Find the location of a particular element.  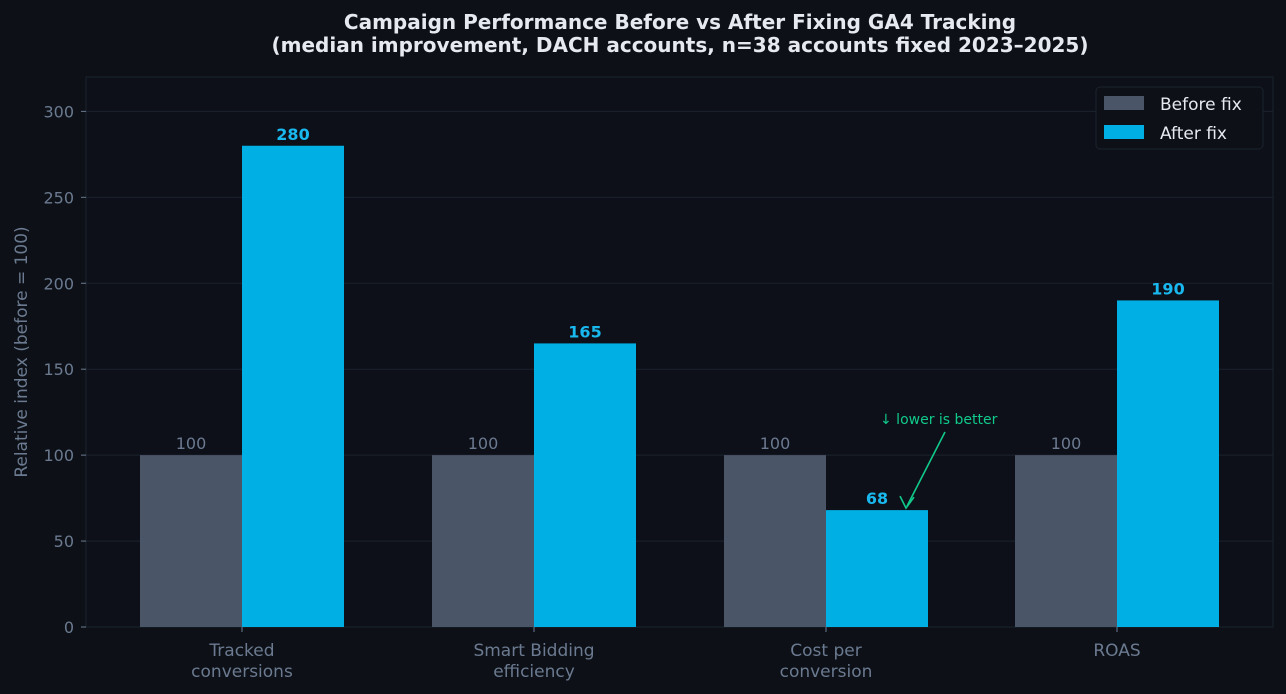

y-tick-label: 50 is located at coordinates (64, 541).